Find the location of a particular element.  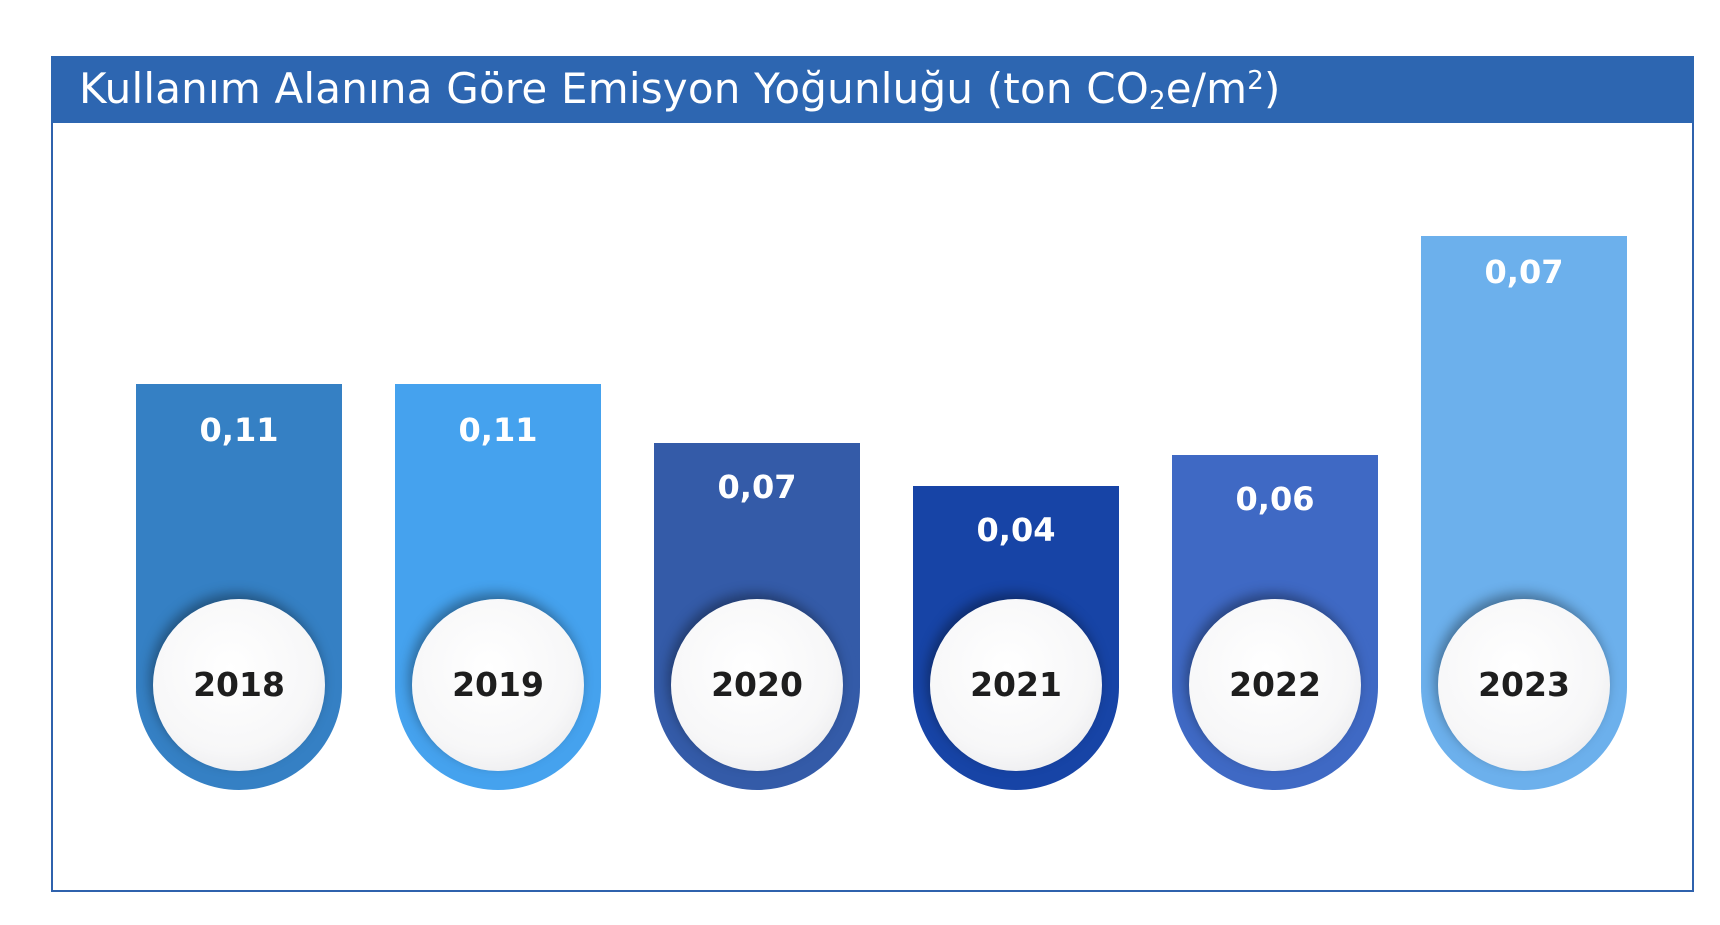

year-circle-2022: 2022 is located at coordinates (1275, 685).